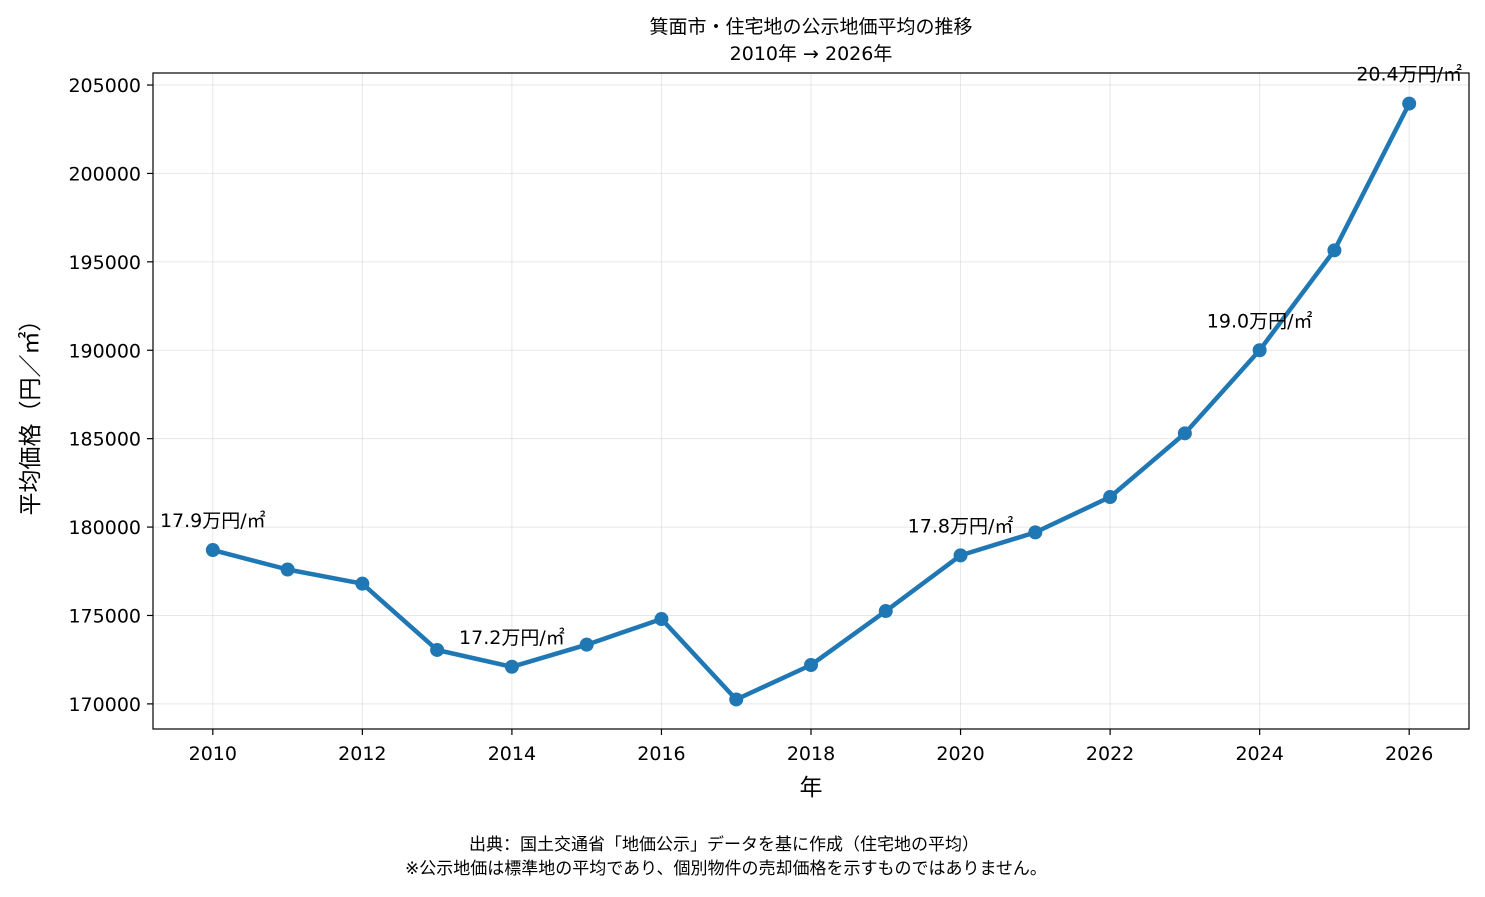 The height and width of the screenshot is (897, 1485). I want to click on x-tick-label: 2010, so click(213, 754).